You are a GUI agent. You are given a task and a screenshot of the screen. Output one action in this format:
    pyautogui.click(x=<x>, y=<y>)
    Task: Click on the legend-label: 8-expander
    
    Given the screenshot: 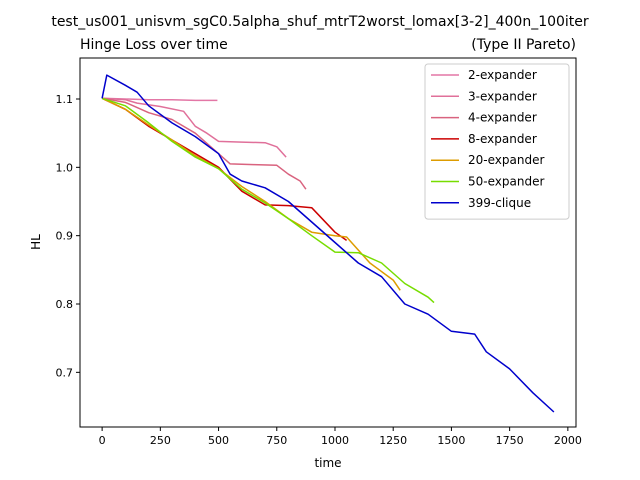 What is the action you would take?
    pyautogui.click(x=502, y=139)
    